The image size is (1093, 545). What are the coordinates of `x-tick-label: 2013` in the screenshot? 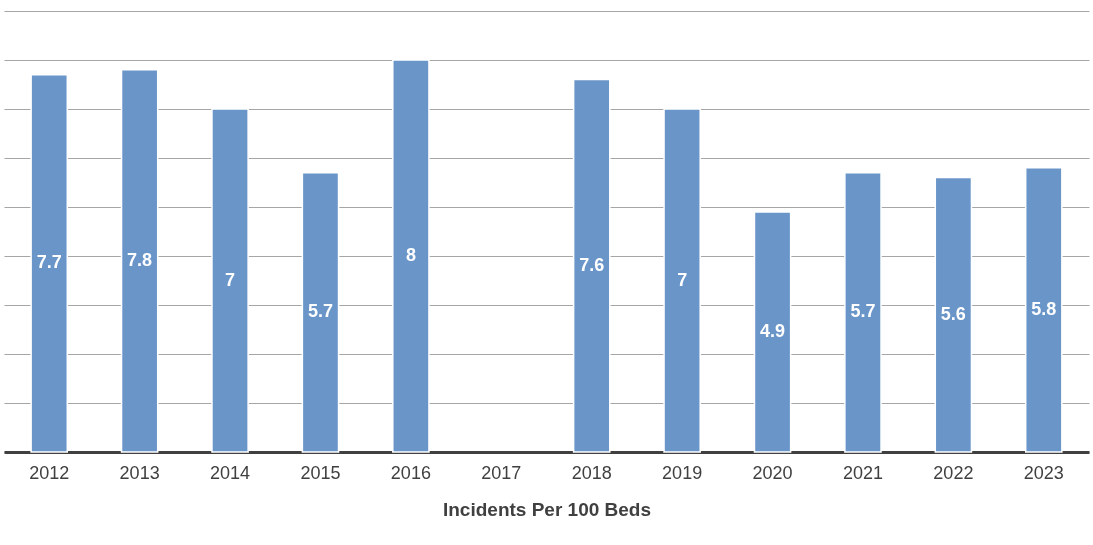 It's located at (139, 472).